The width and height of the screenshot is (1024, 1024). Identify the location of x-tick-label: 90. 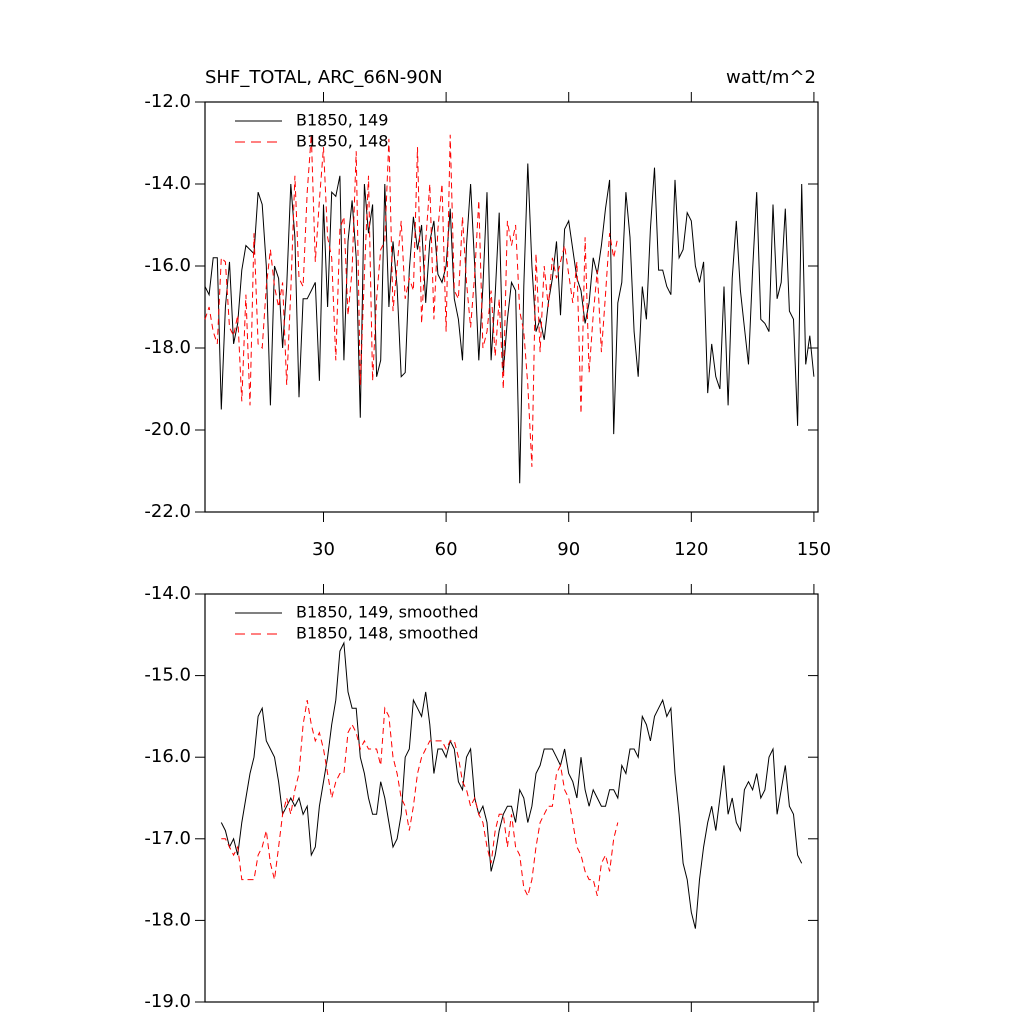
(568, 549).